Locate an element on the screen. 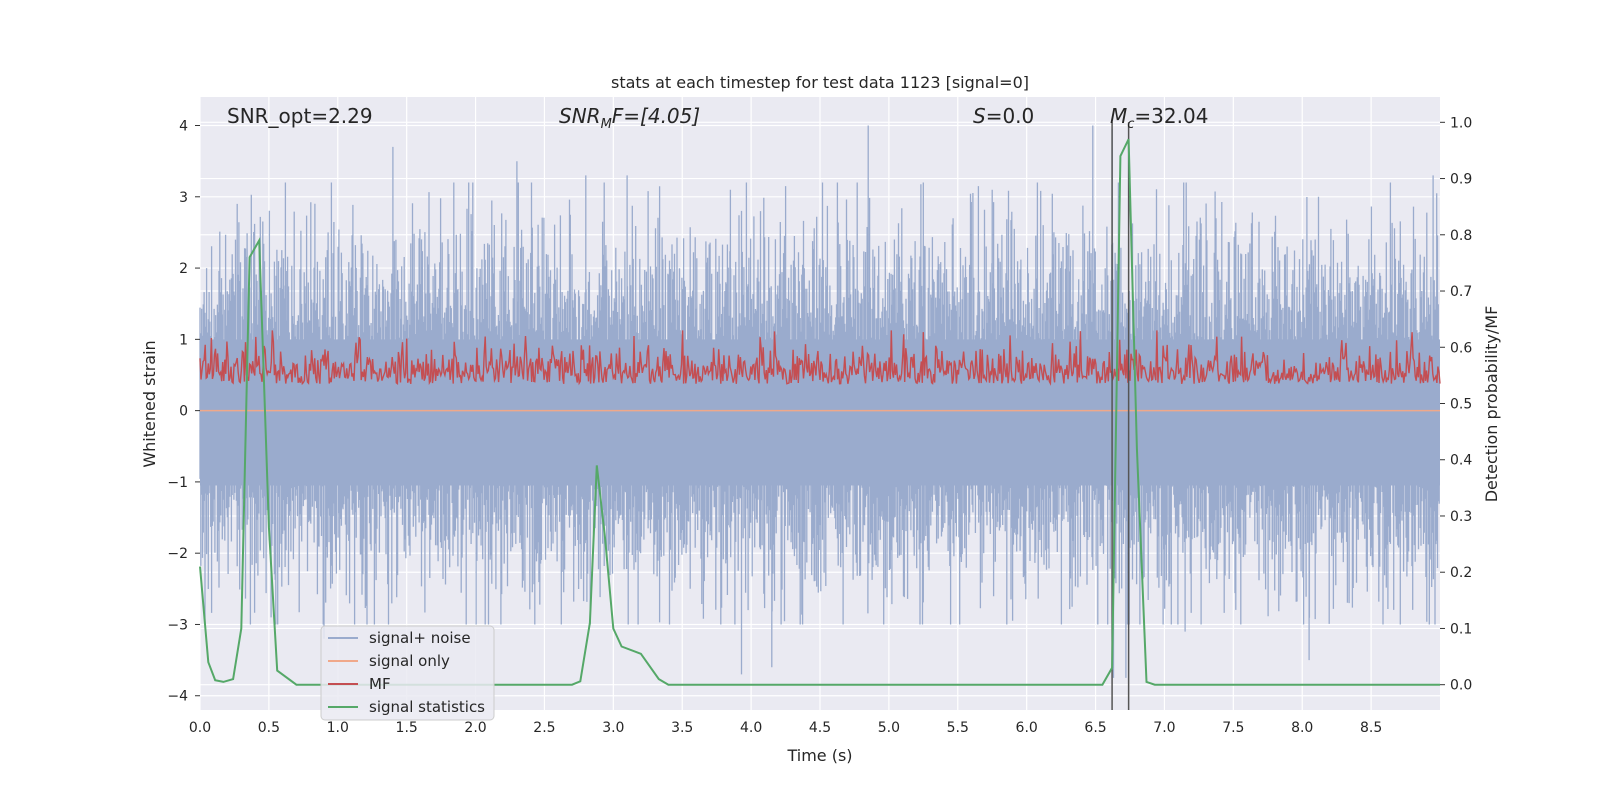  y-tick-label-right: 0.2 is located at coordinates (1461, 573).